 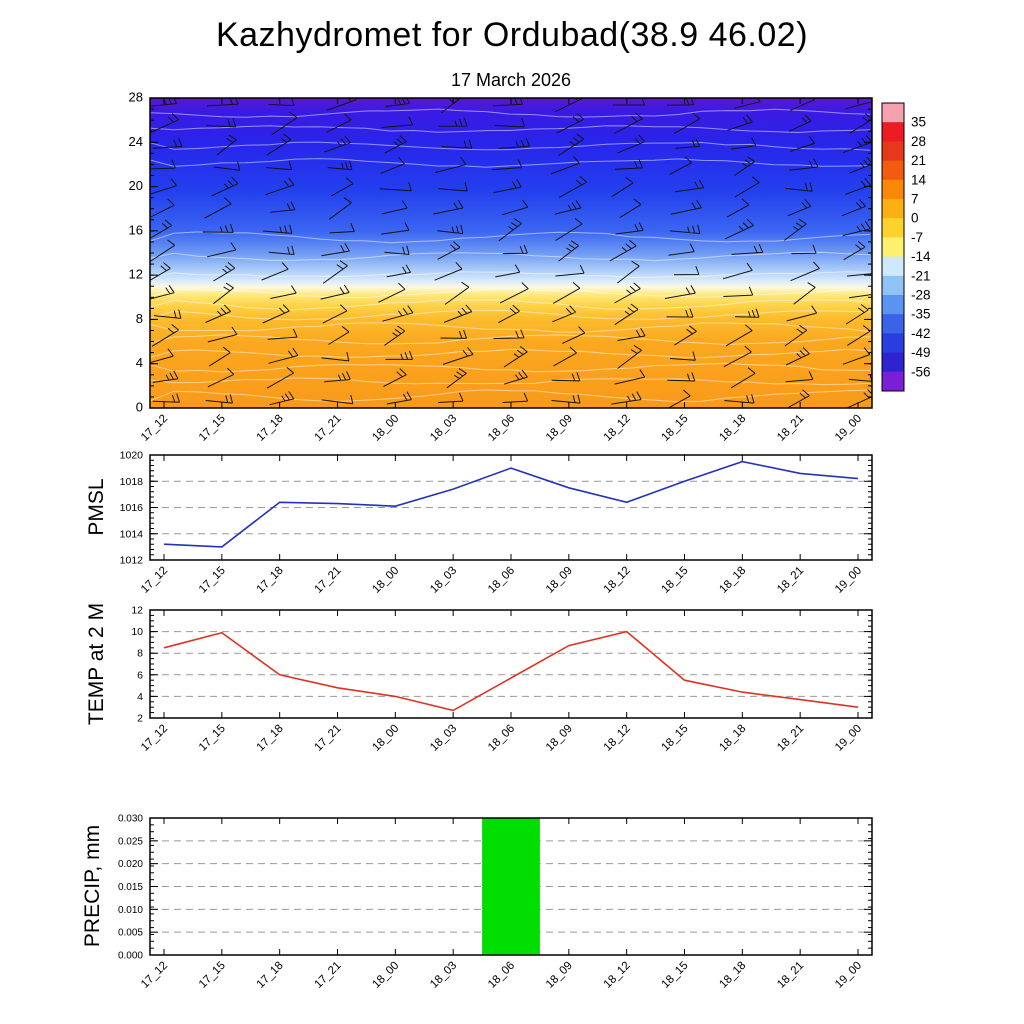 What do you see at coordinates (132, 534) in the screenshot?
I see `y-tick-label: 1014` at bounding box center [132, 534].